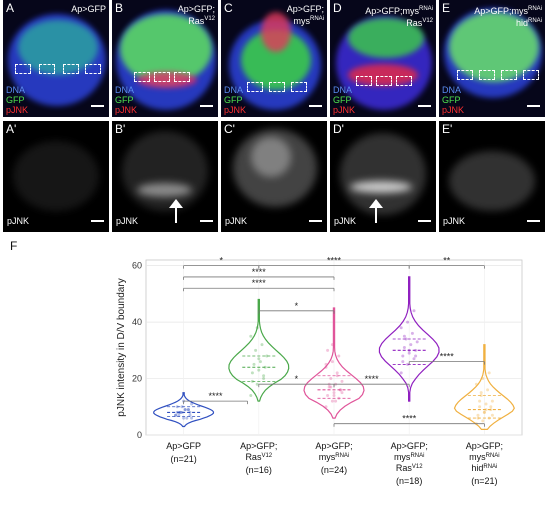 This screenshot has width=550, height=505. I want to click on panel-letter: D, so click(337, 8).